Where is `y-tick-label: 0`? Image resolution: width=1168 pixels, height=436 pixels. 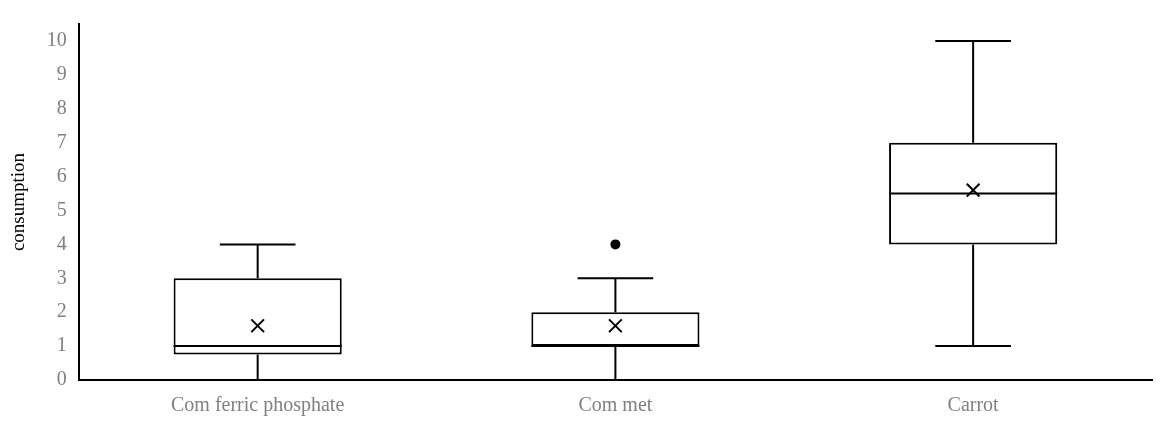 y-tick-label: 0 is located at coordinates (61, 378).